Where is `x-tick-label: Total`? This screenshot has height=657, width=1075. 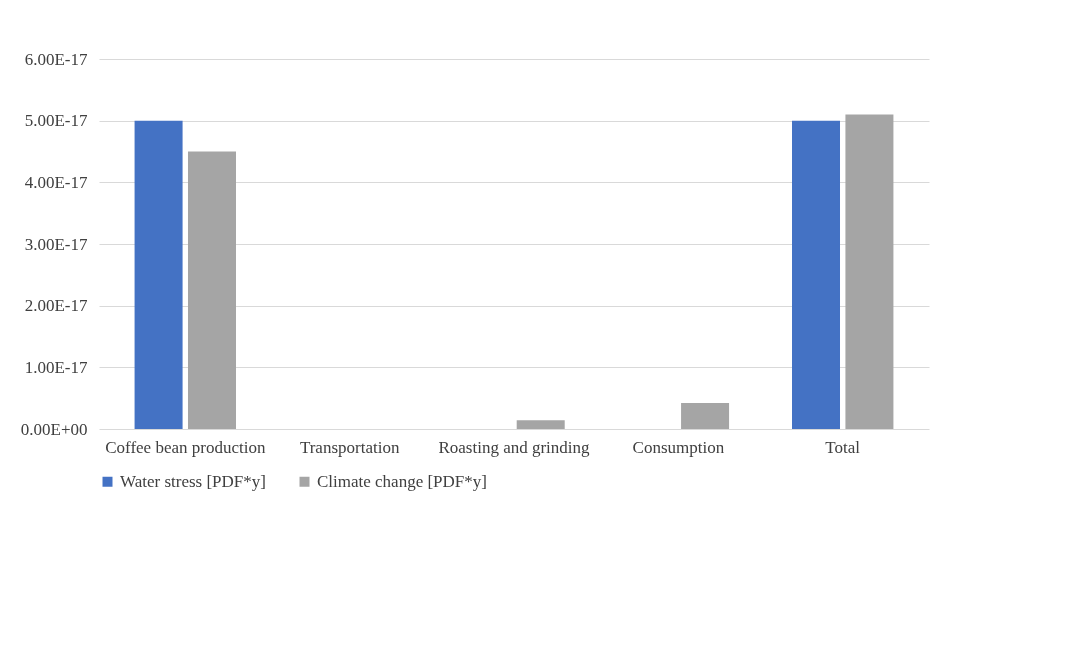
x-tick-label: Total is located at coordinates (843, 447).